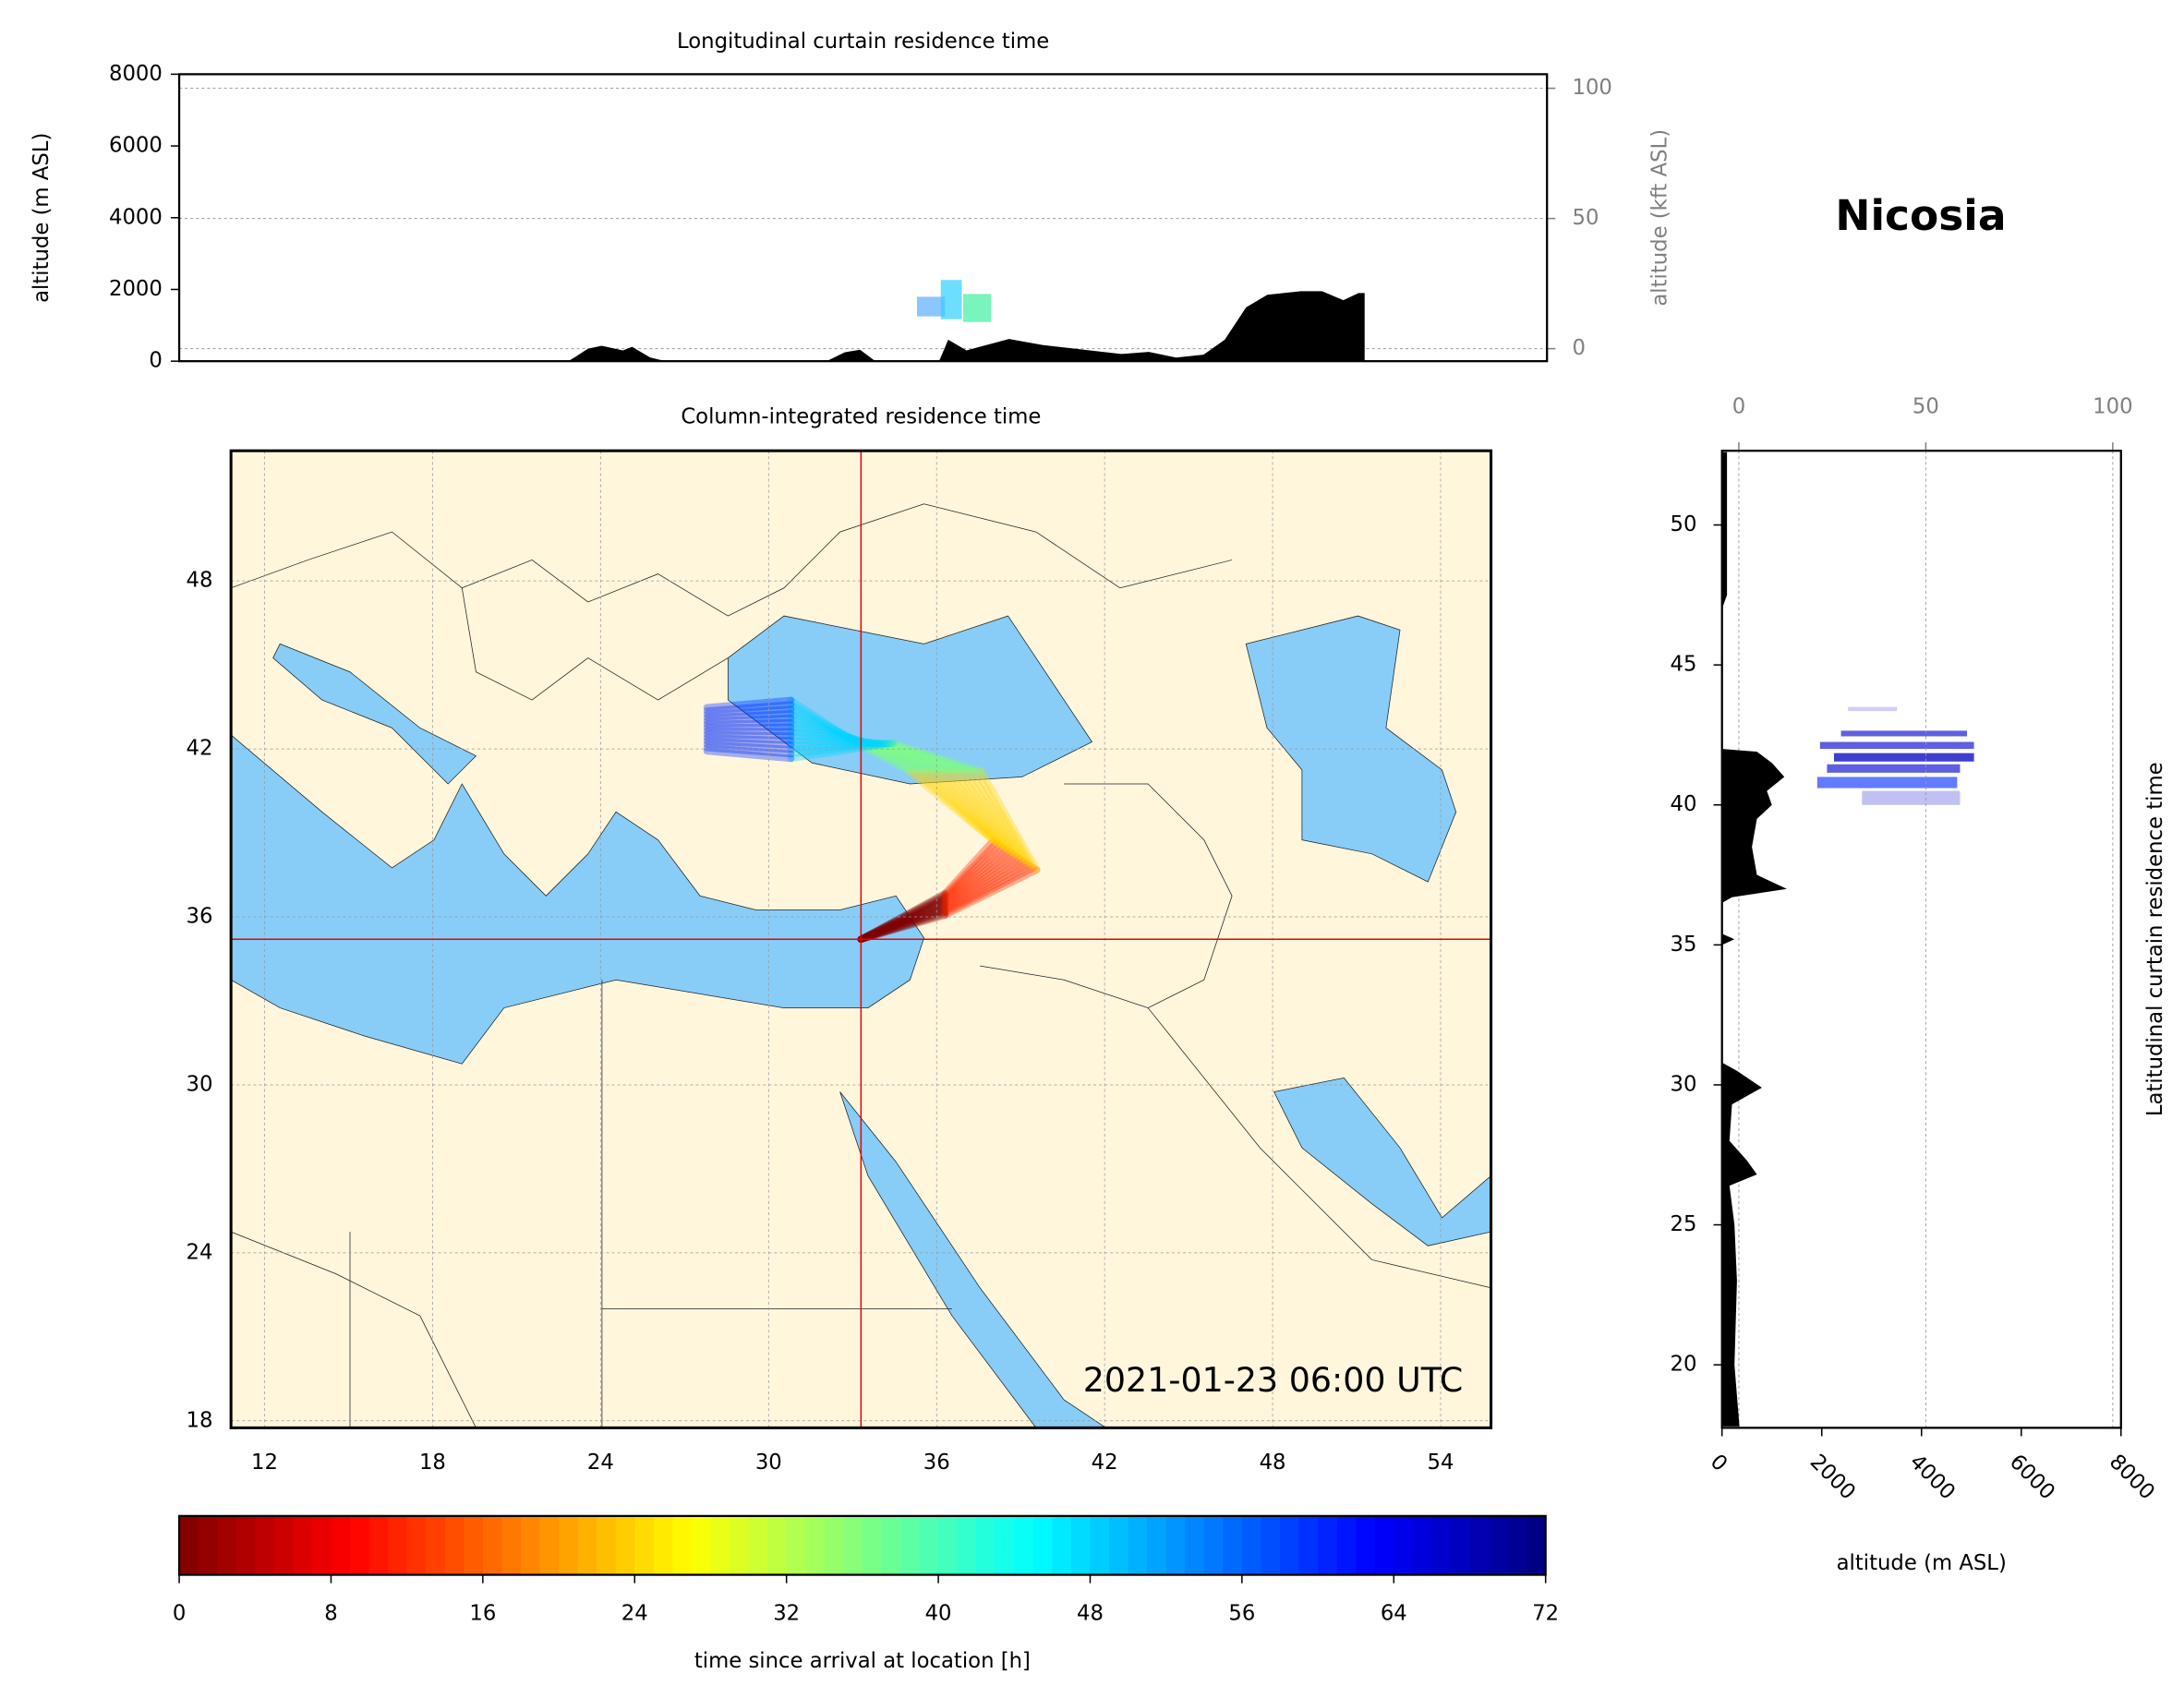  Describe the element at coordinates (136, 217) in the screenshot. I see `y-tick-label: 4000` at that location.